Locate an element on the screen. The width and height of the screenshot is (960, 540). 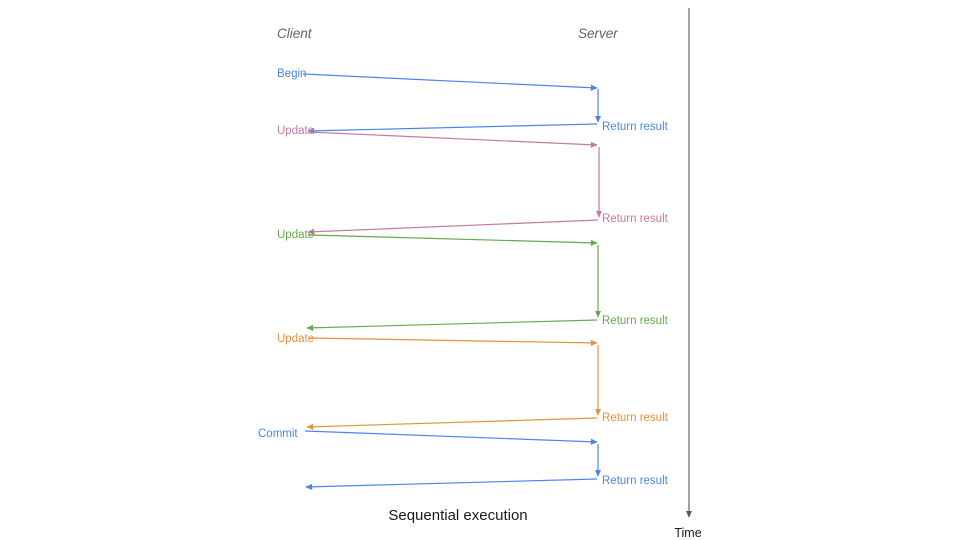
call-update-1: Update Return result is located at coordinates (473, 180).